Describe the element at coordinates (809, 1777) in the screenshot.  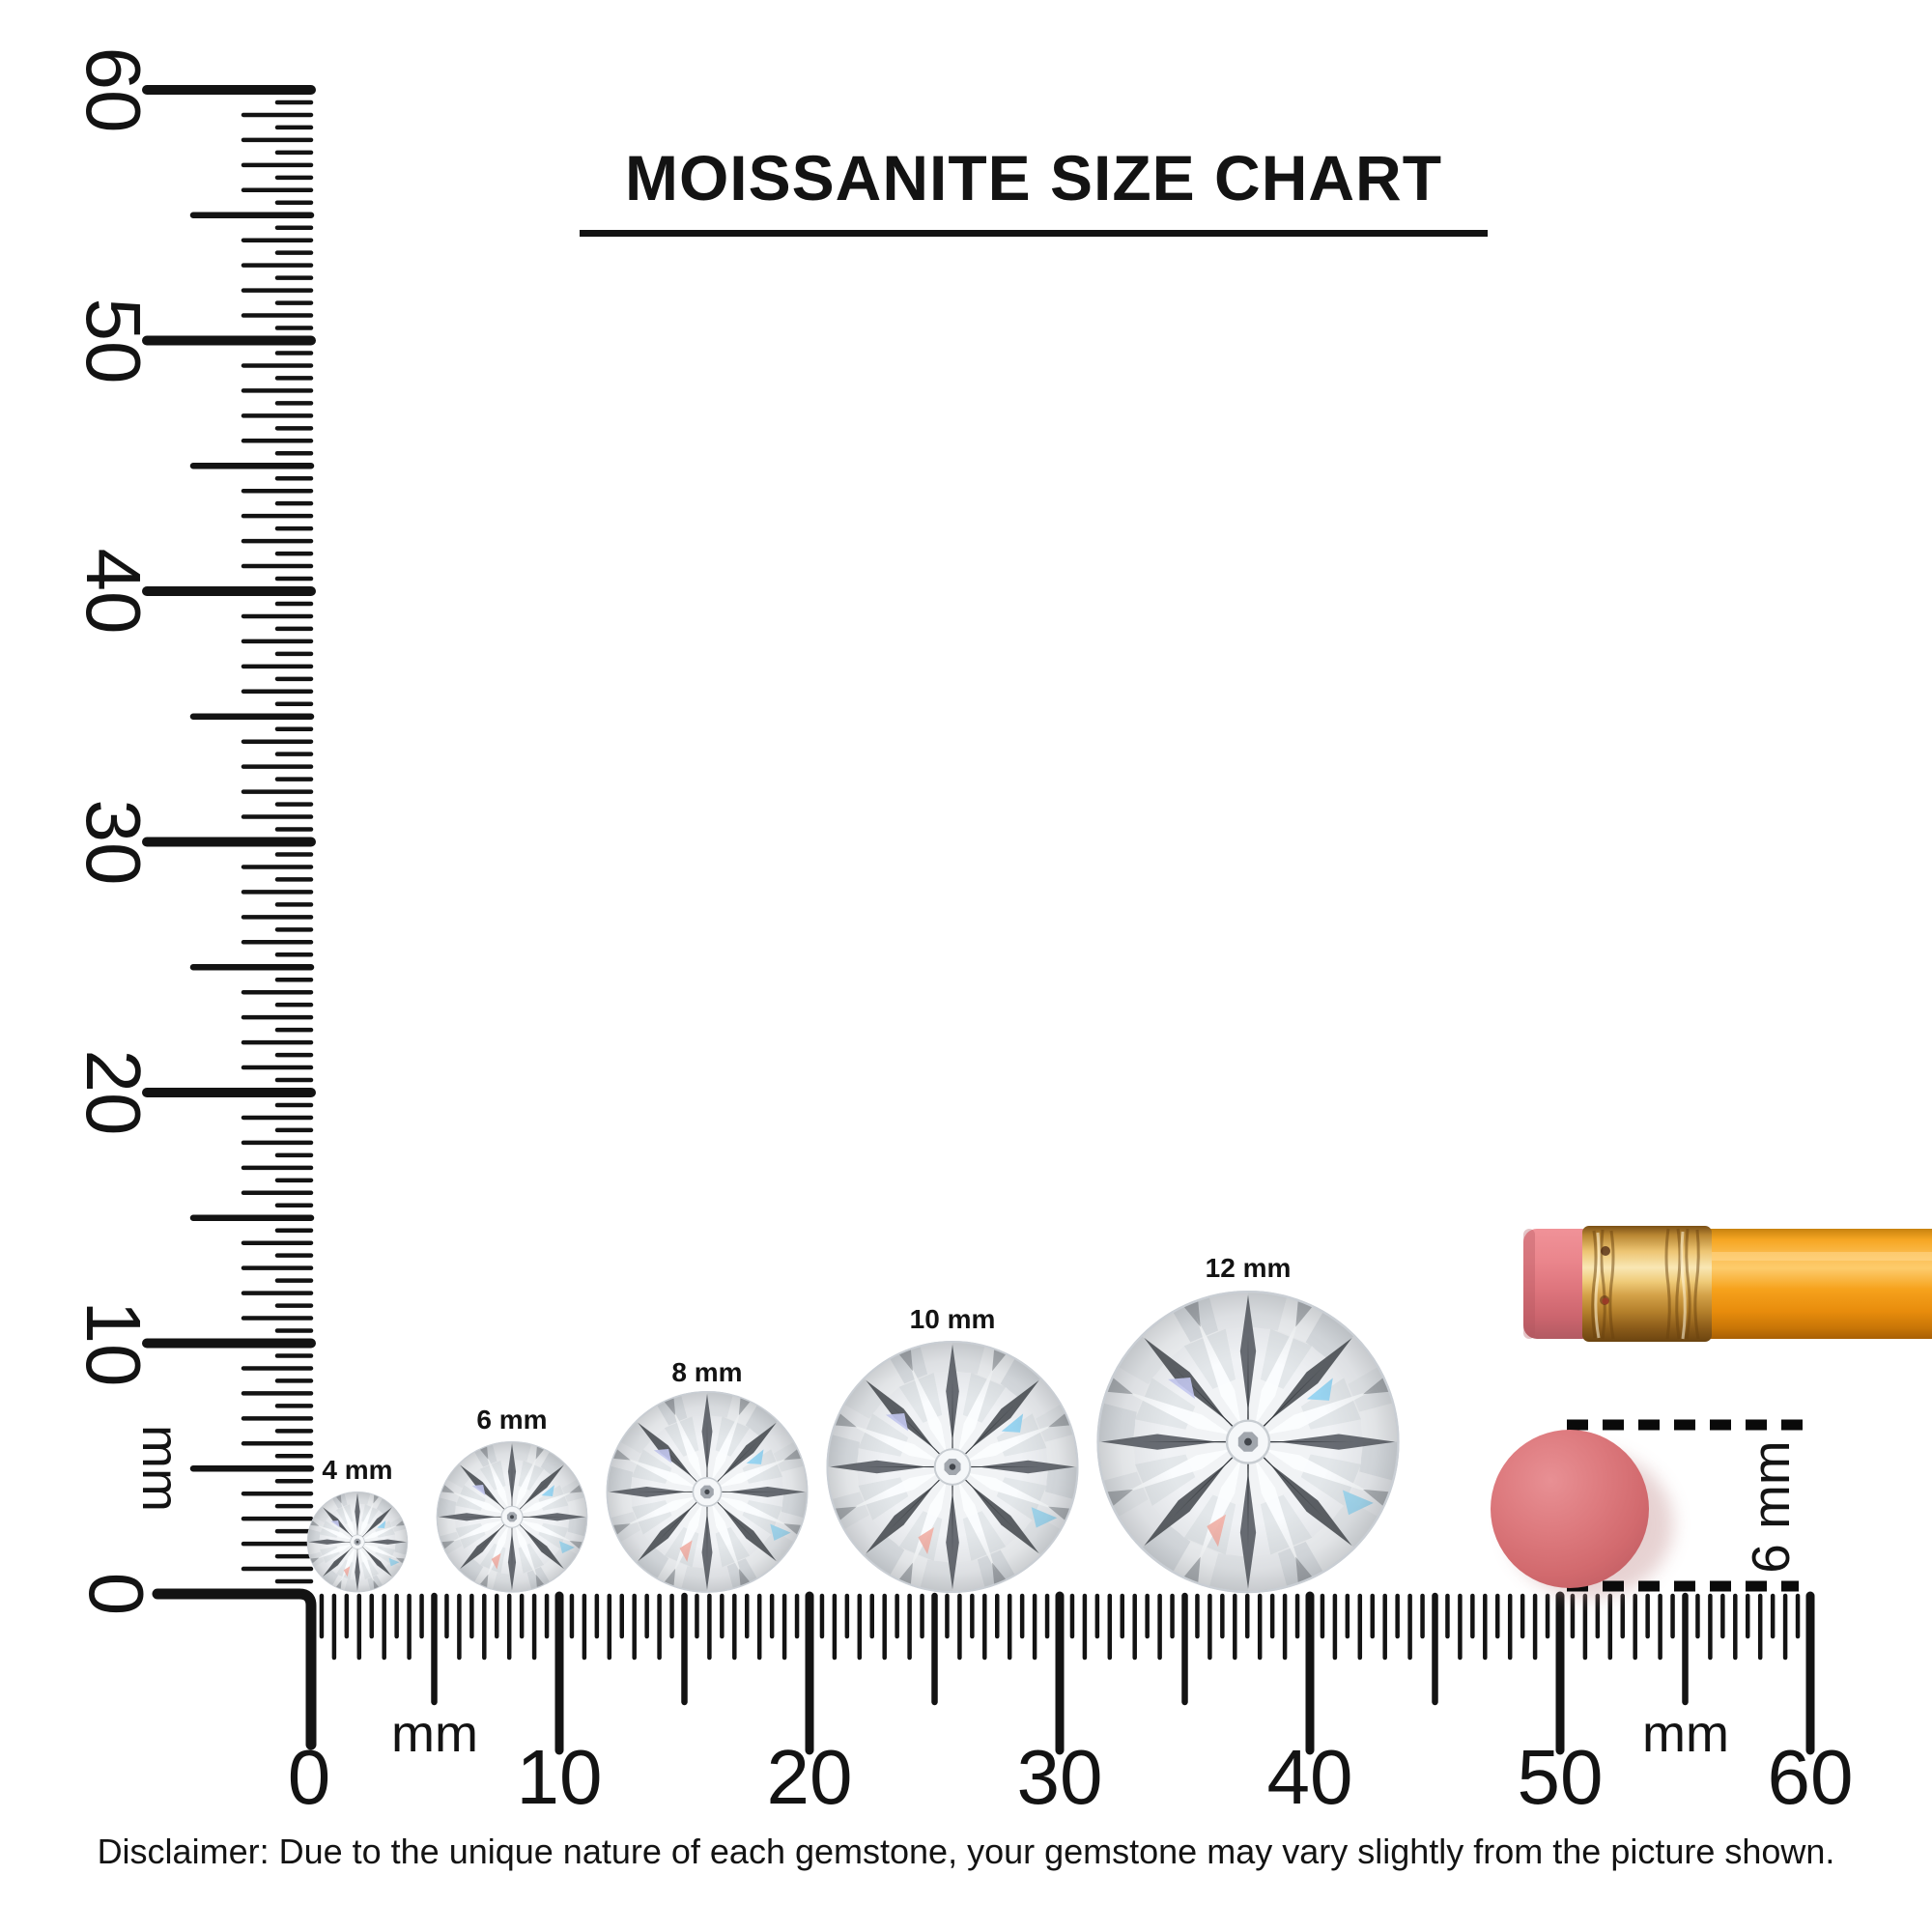
I see `h-ruler-label-20: 20` at that location.